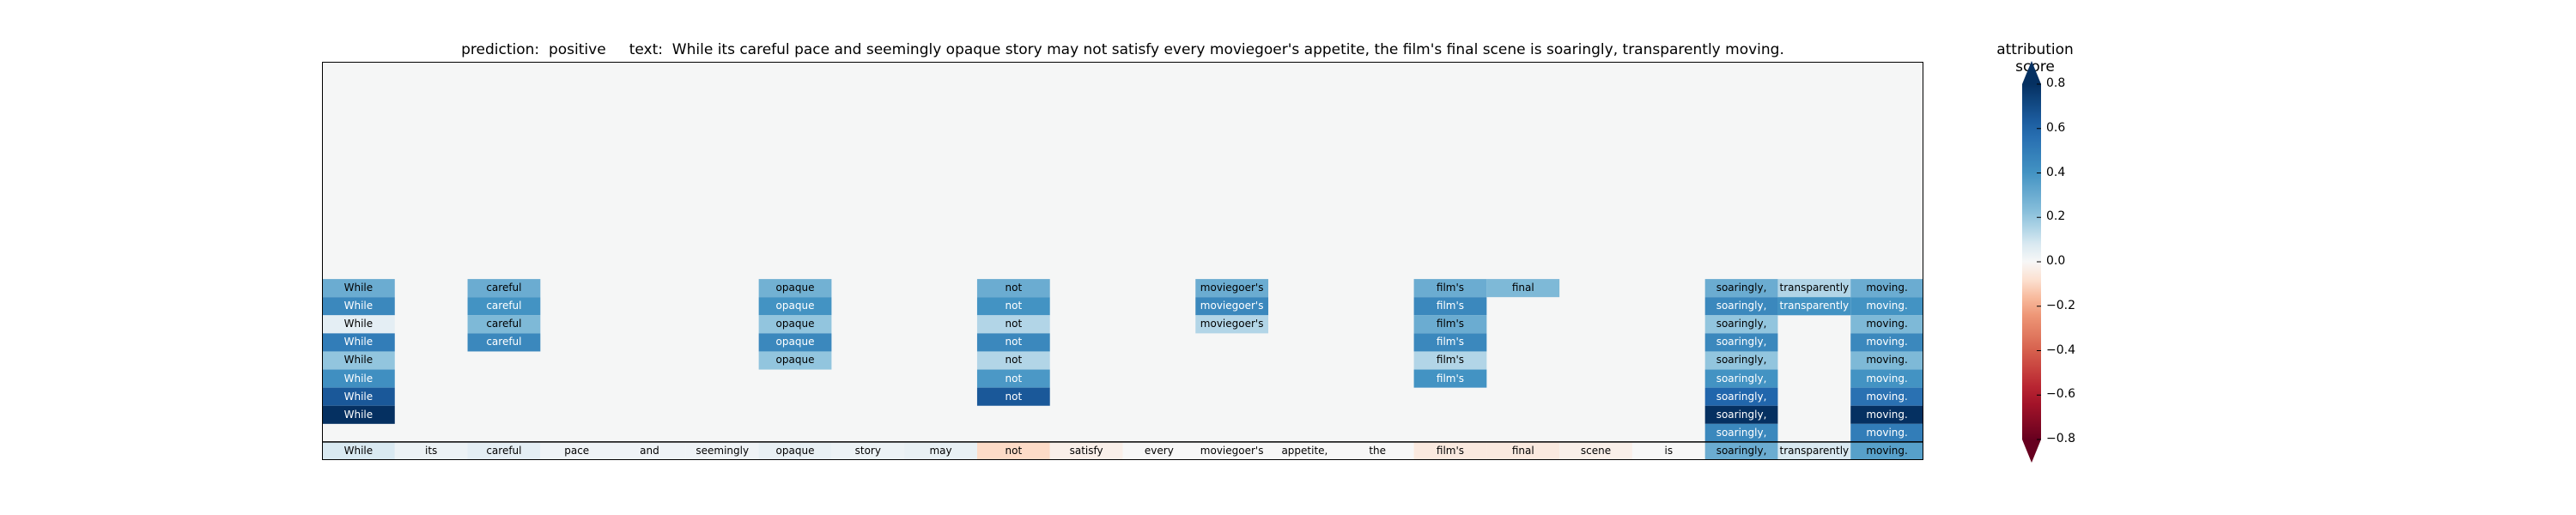 Image resolution: width=2576 pixels, height=515 pixels. Describe the element at coordinates (1887, 360) in the screenshot. I see `attribution-9-4-cell` at that location.